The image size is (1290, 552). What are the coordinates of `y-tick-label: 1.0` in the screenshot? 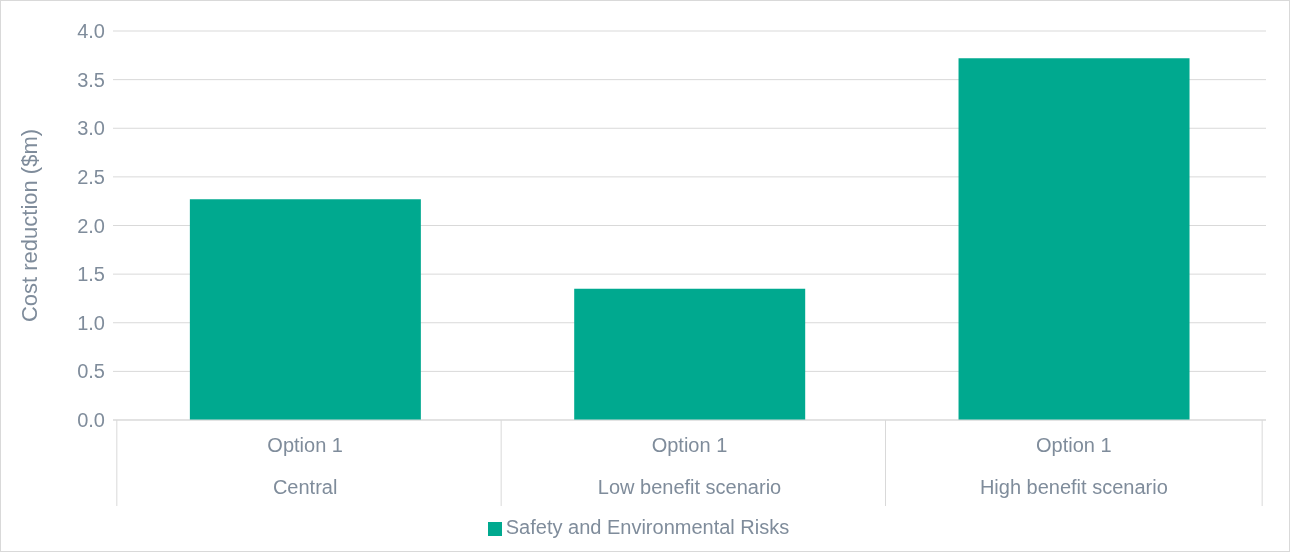 It's located at (91, 322).